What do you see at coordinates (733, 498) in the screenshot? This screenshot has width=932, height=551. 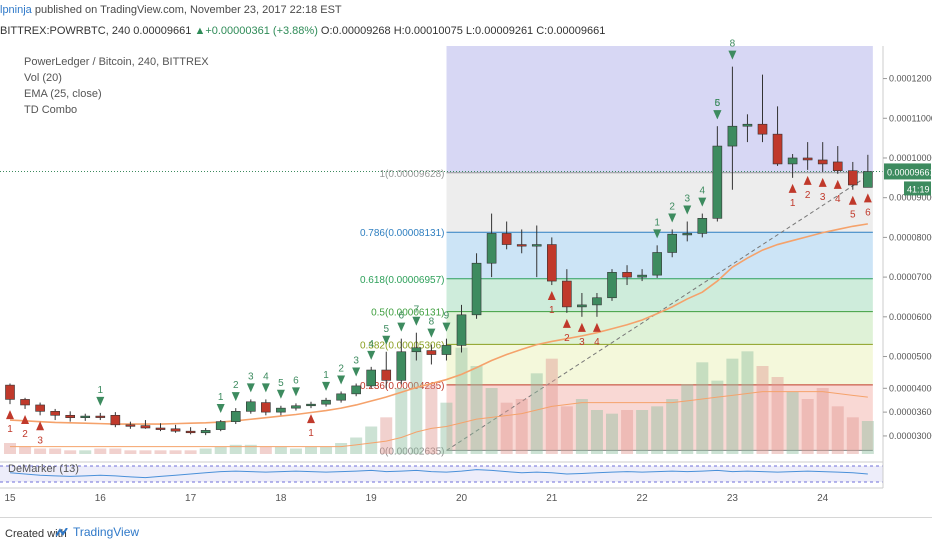 I see `time-tick-label: 23` at bounding box center [733, 498].